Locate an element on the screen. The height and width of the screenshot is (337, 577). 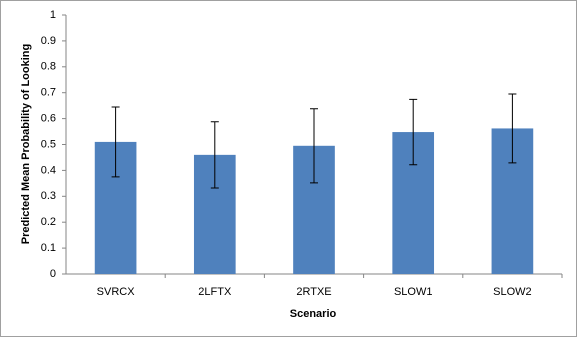
x-tick-label: SLOW2 is located at coordinates (512, 292).